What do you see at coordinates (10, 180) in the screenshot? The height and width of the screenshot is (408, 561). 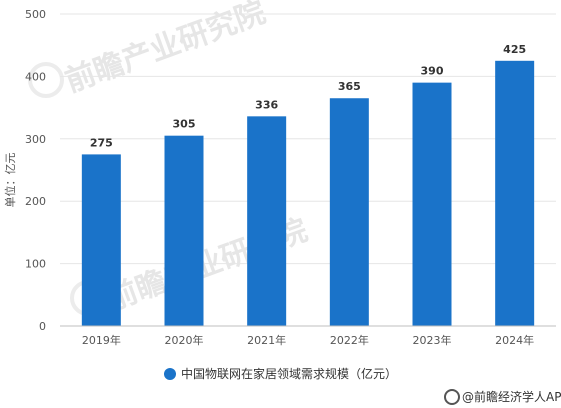 I see `y-axis-label: 单位：亿元` at bounding box center [10, 180].